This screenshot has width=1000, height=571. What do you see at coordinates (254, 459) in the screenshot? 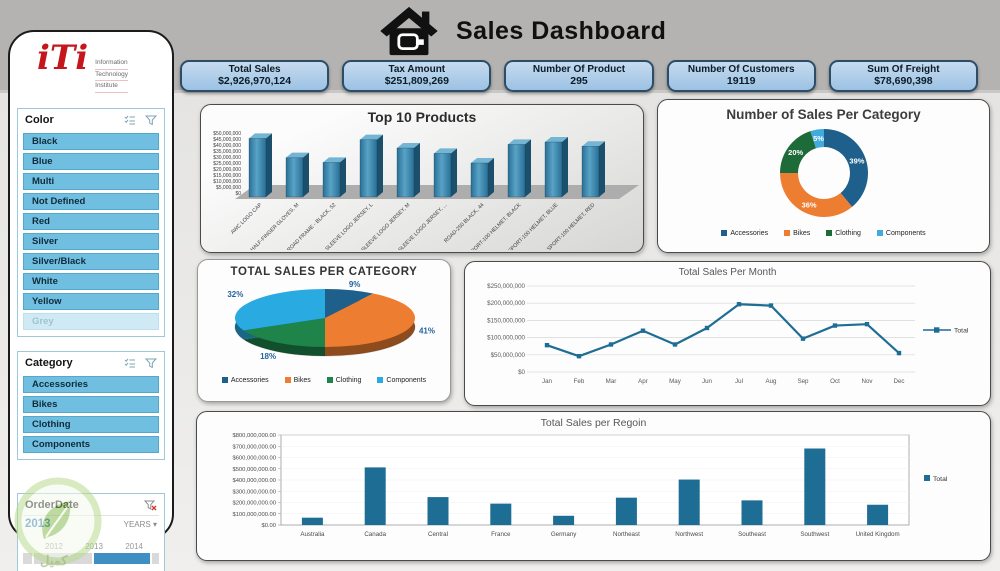
I see `svg-text: $600,000,000.00` at bounding box center [254, 459].